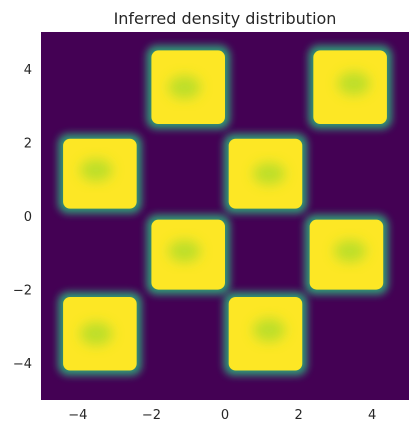 The image size is (419, 440). I want to click on x-axis-ticks: −4 −2 0 2 4, so click(222, 415).